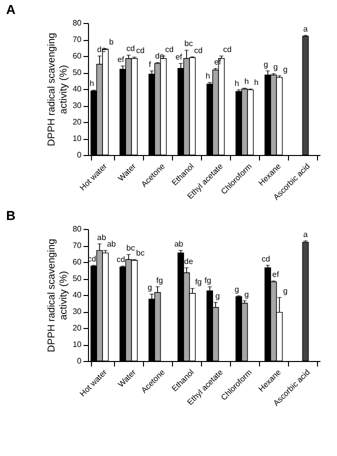 The image size is (337, 456). I want to click on data-label: b, so click(111, 42).